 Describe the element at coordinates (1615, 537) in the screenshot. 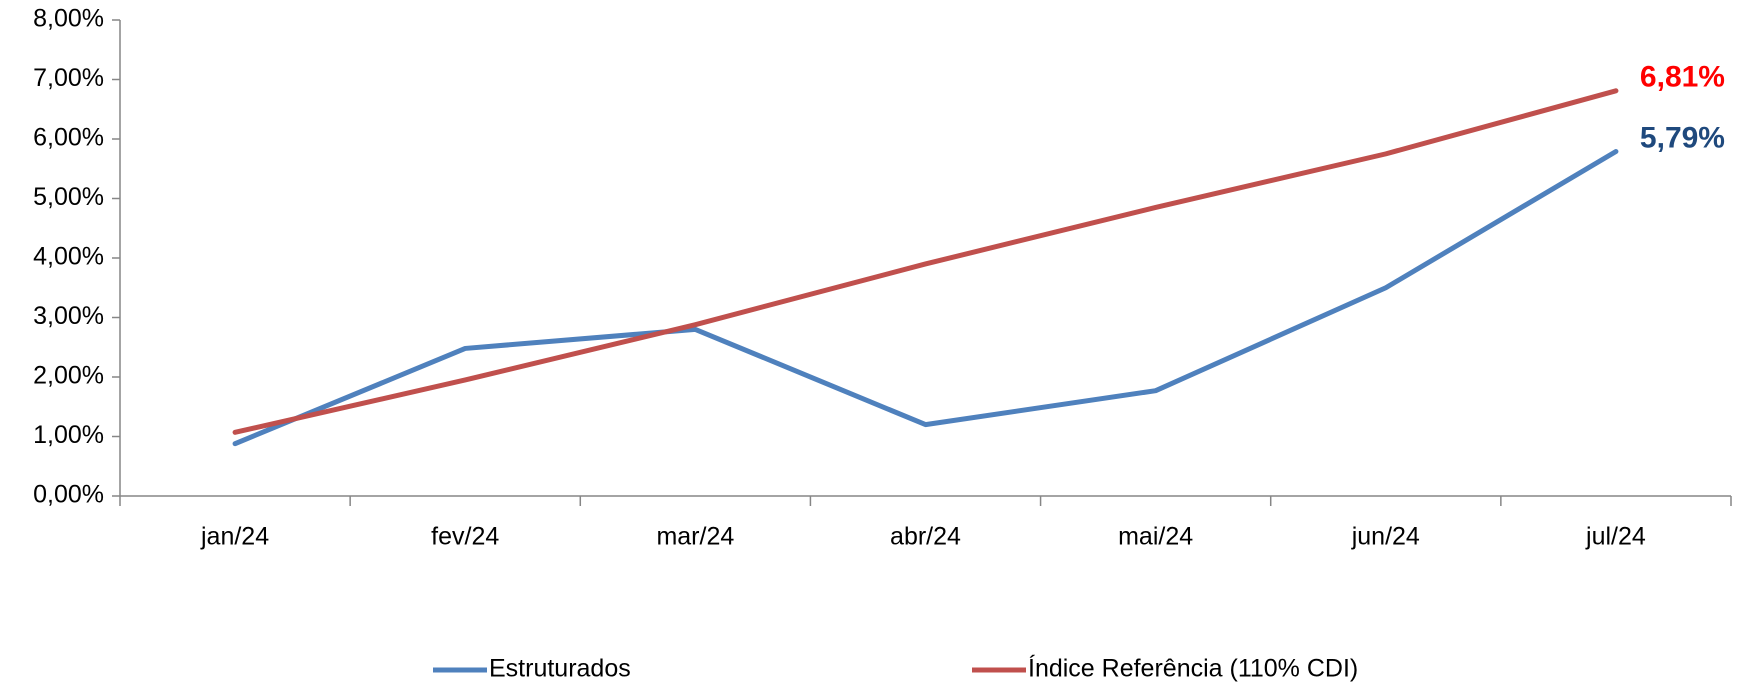

I see `x-tick-label: jul/24` at that location.